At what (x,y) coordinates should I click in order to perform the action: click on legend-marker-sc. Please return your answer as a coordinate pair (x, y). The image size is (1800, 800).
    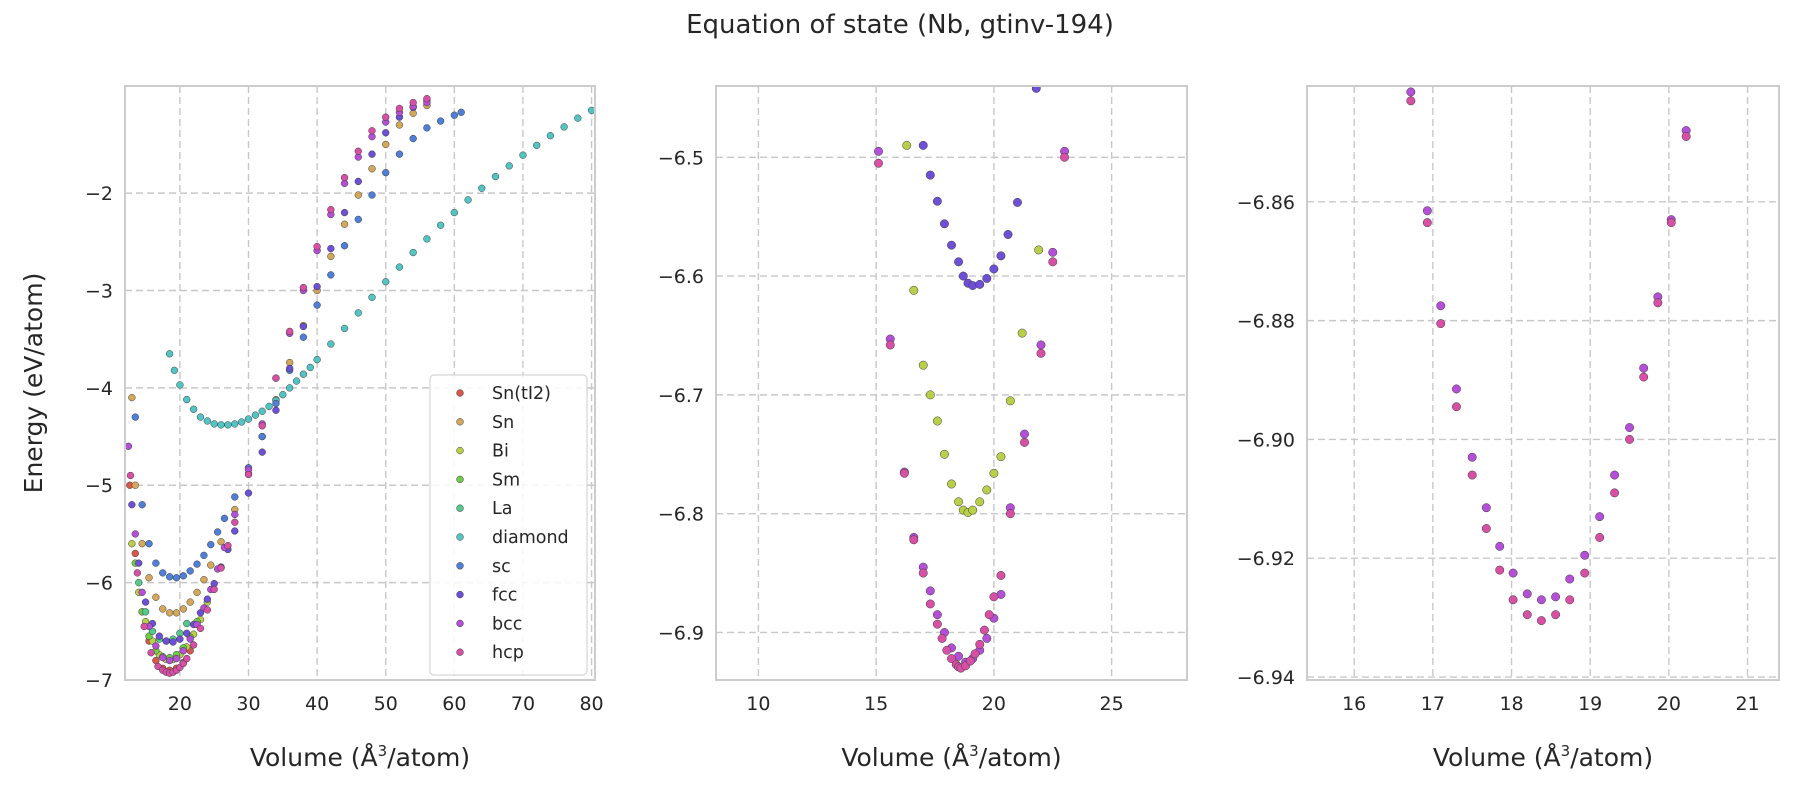
    Looking at the image, I should click on (460, 566).